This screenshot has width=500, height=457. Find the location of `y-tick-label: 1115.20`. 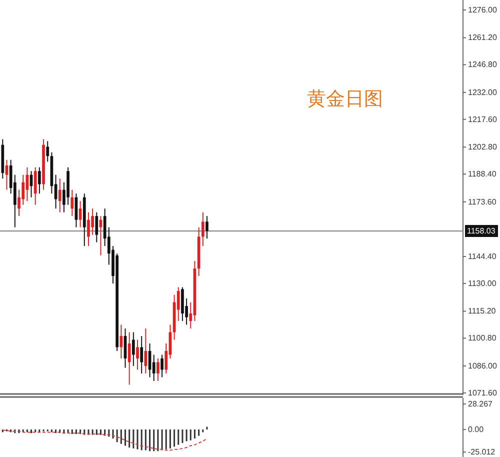

y-tick-label: 1115.20 is located at coordinates (482, 311).